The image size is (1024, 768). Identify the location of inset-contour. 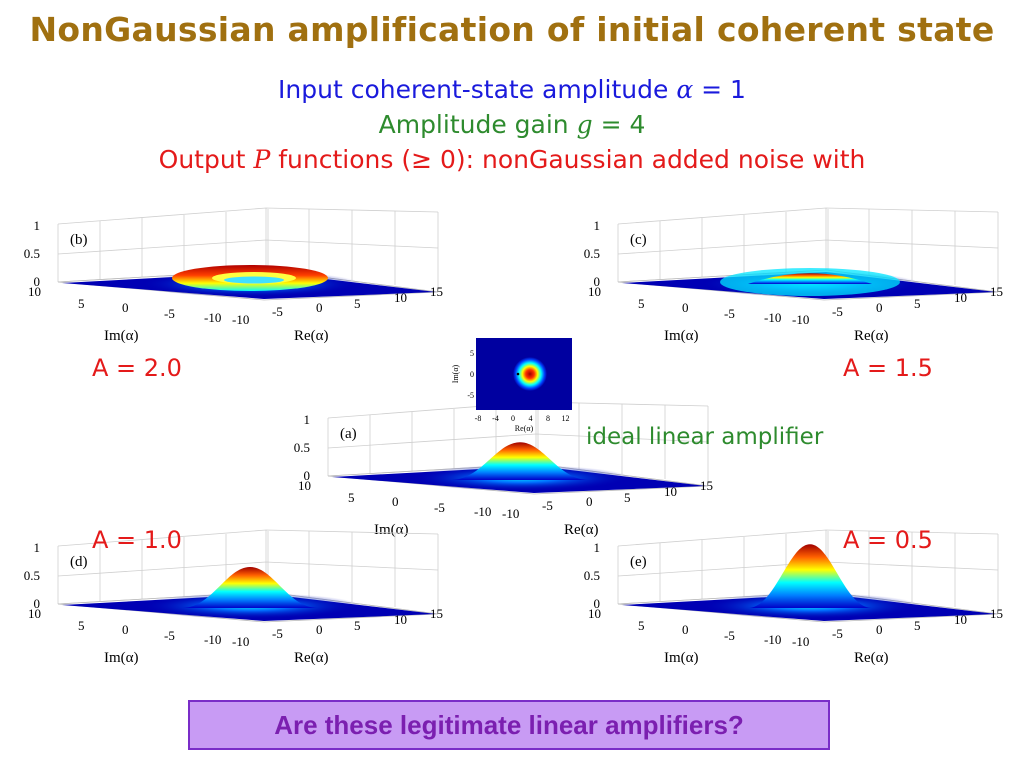
(530, 374).